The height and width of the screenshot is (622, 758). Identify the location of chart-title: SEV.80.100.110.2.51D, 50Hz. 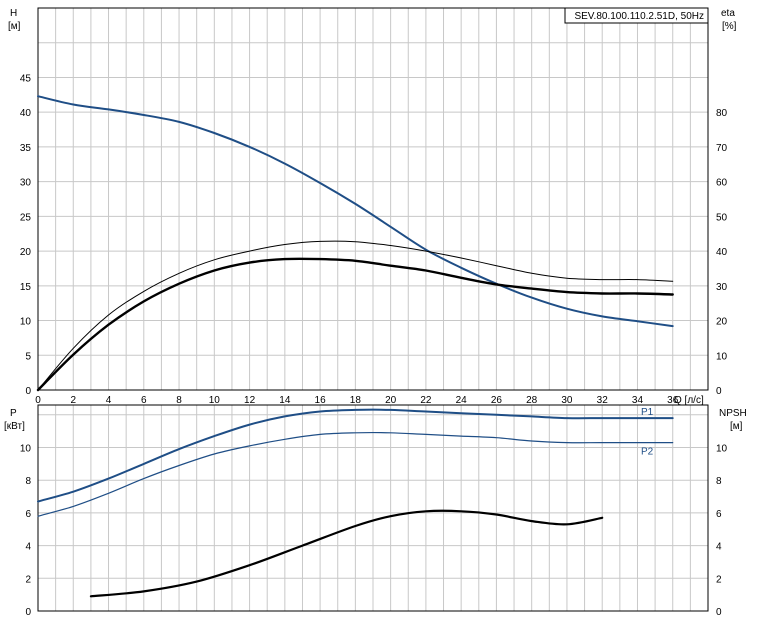
(639, 16).